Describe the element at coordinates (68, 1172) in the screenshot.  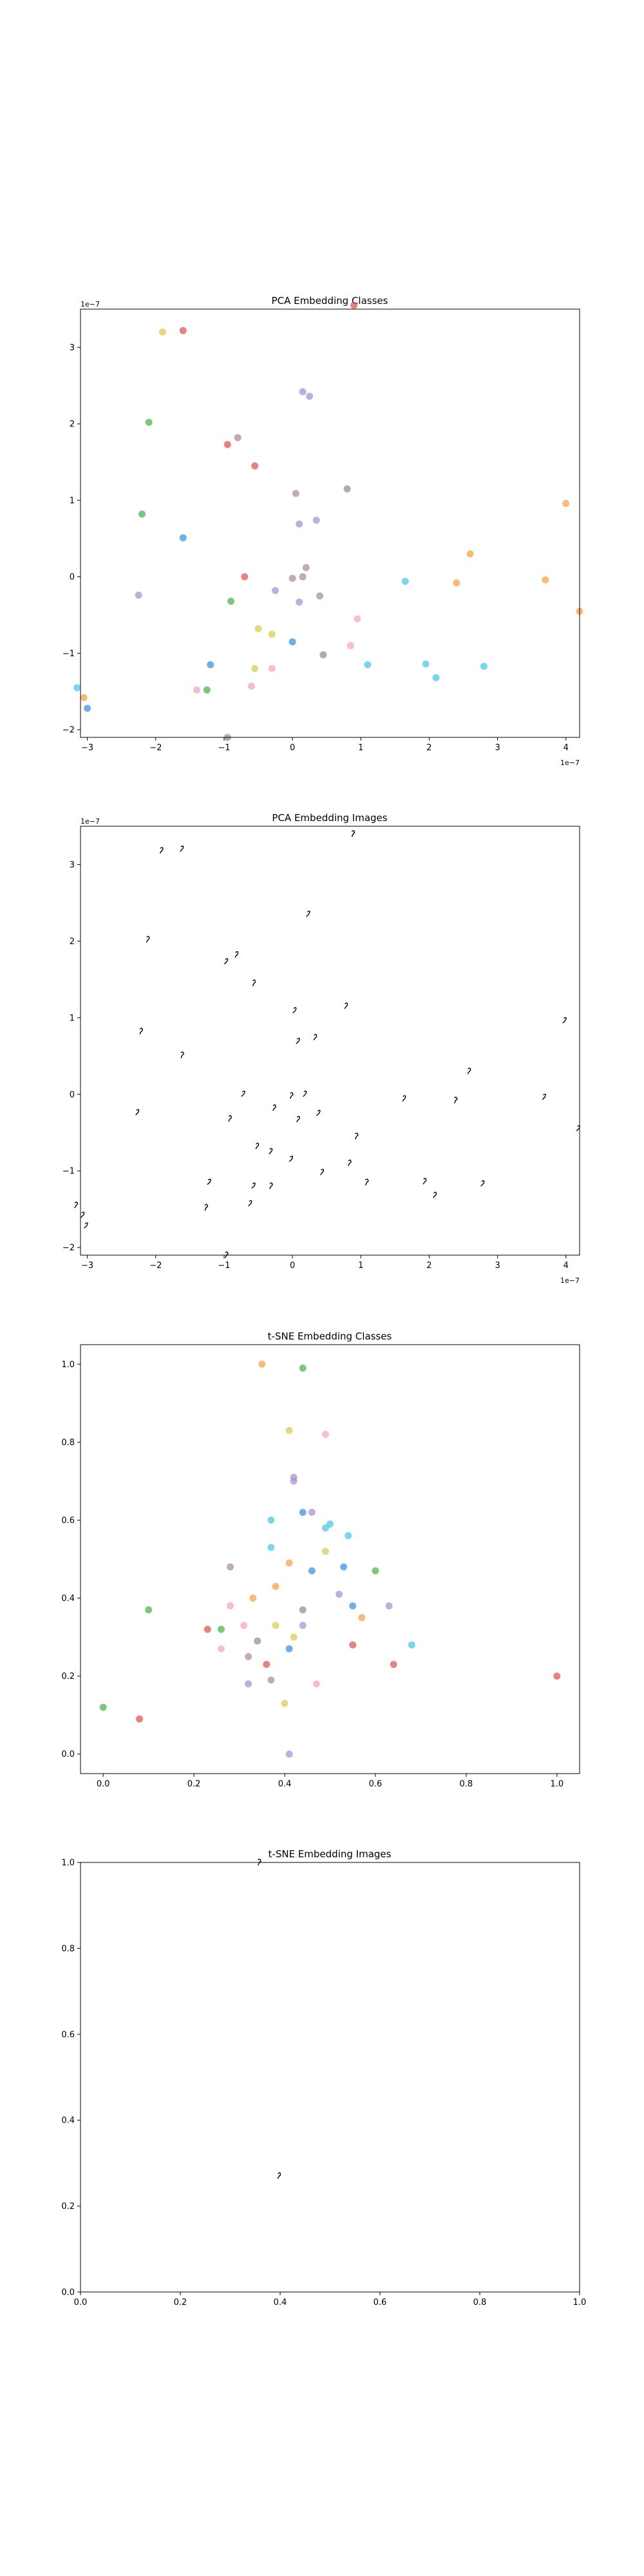
I see `y-tick-label: −1` at that location.